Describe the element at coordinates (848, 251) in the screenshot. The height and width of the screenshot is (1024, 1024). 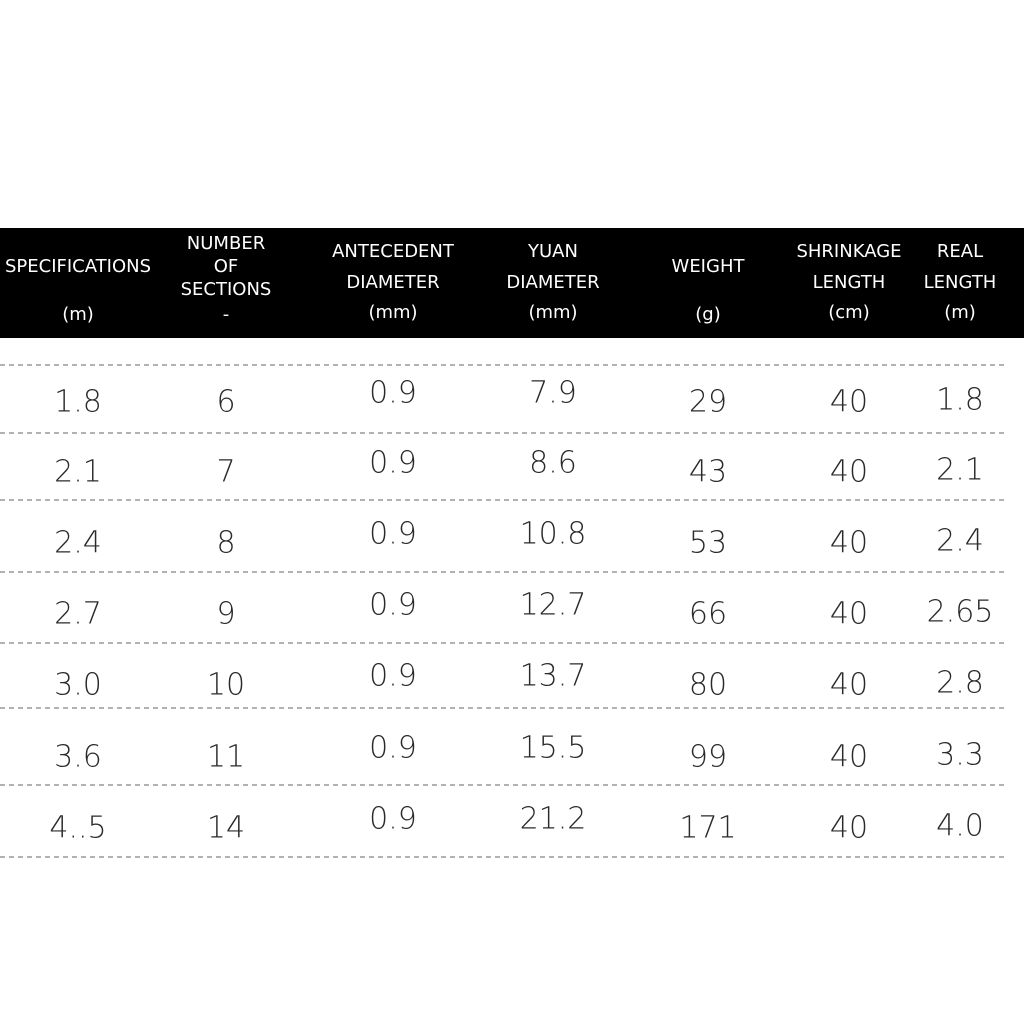
I see `header-label: SHRINKAGE` at that location.